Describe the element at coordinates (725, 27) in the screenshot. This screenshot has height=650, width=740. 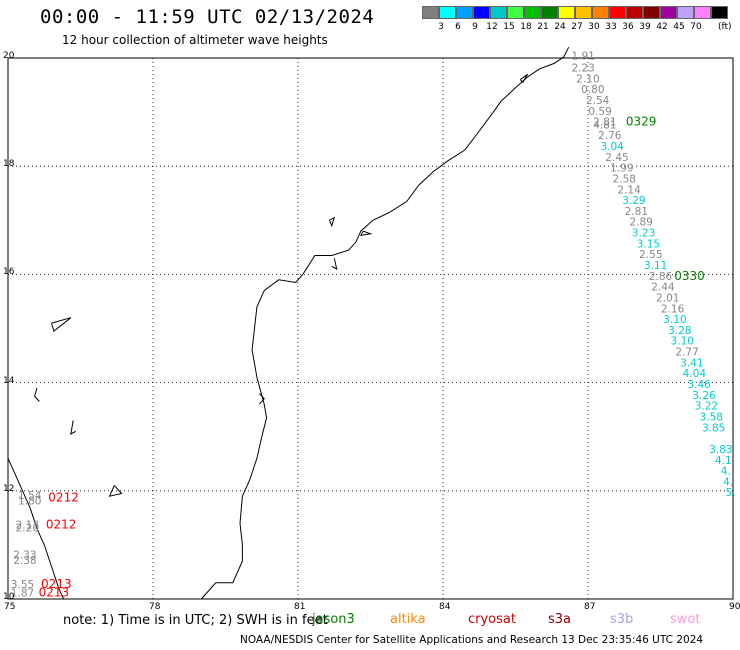
I see `colorbar-unit: (ft)` at that location.